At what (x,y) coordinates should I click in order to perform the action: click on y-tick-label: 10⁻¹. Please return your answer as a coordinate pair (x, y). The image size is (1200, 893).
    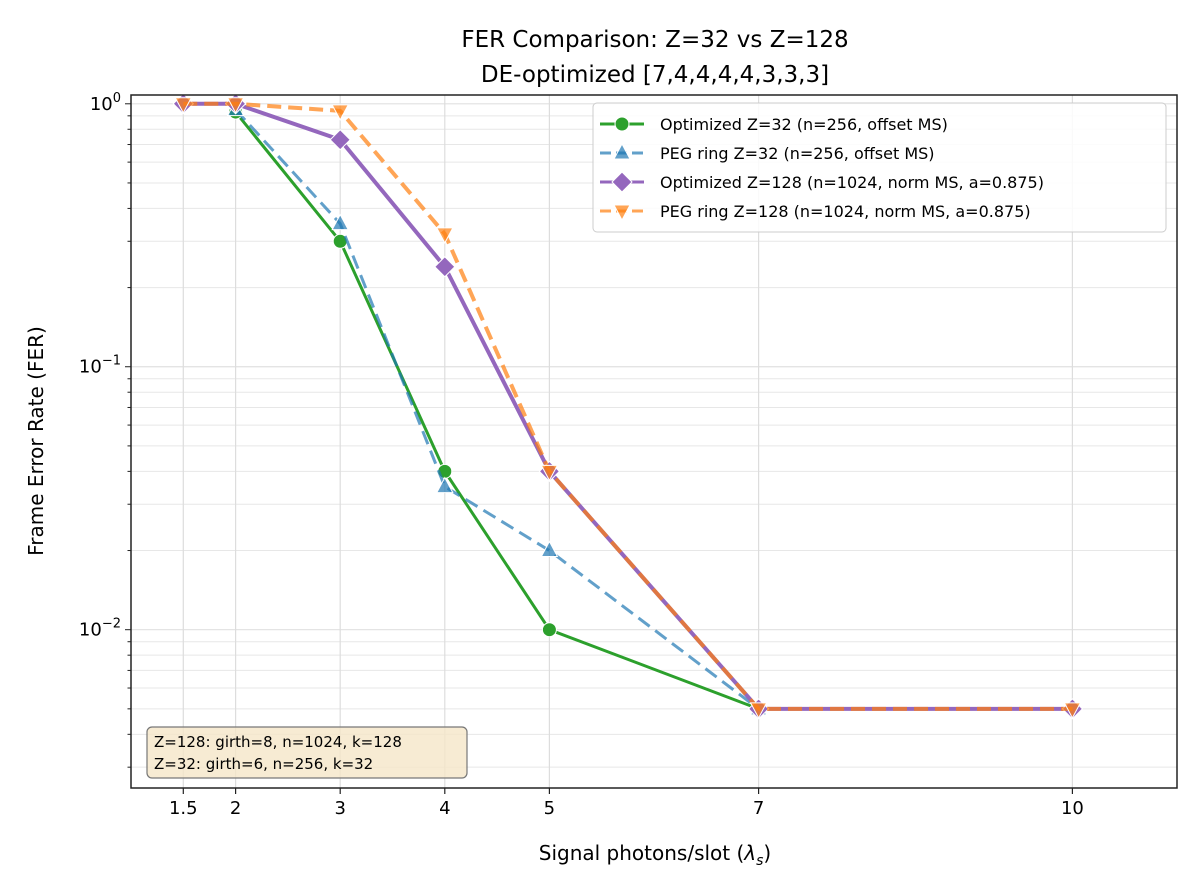
    Looking at the image, I should click on (100, 366).